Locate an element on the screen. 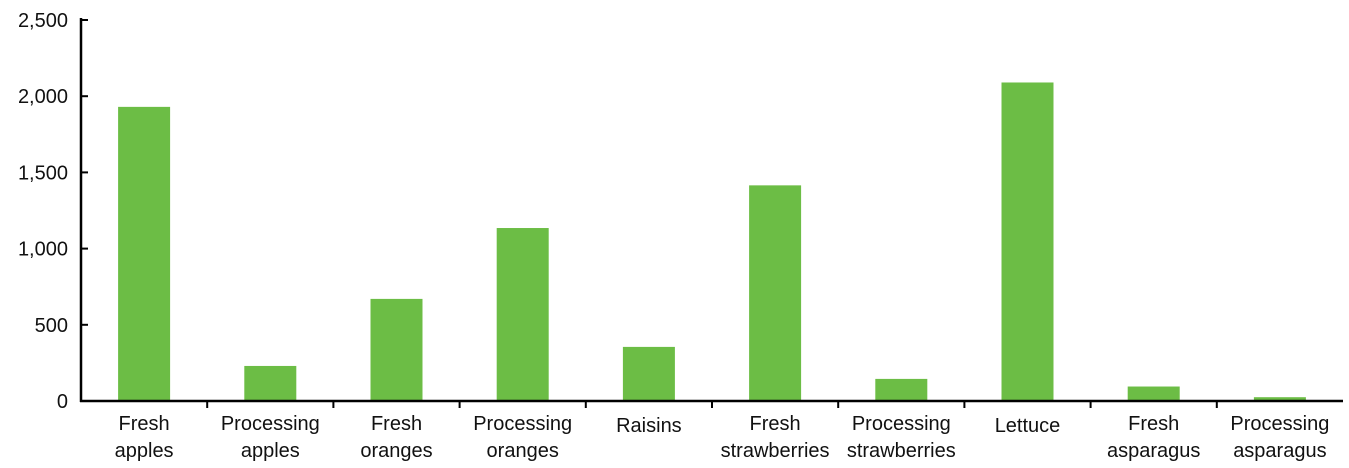  y-axis-ticks: 0 500 1,000 1,500 2,000 2,500 is located at coordinates (53, 211).